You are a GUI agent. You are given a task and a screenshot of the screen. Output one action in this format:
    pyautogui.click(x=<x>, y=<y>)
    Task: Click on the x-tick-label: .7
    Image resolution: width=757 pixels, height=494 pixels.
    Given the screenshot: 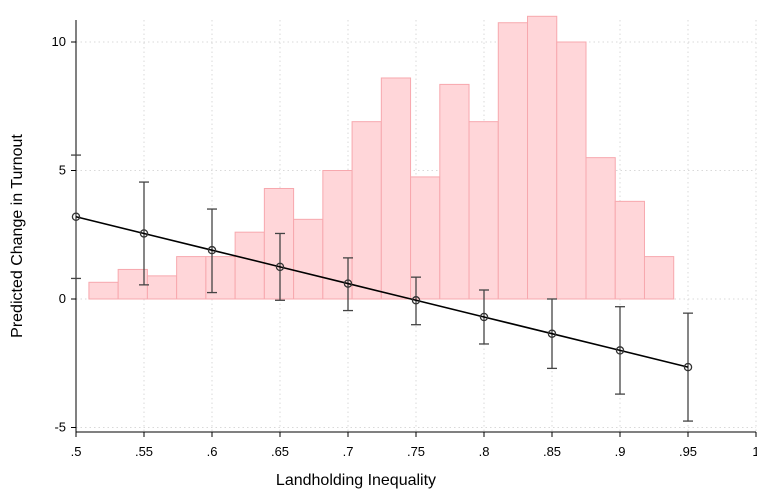 What is the action you would take?
    pyautogui.click(x=348, y=451)
    